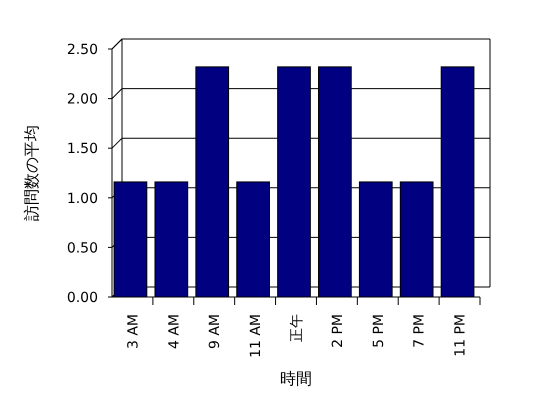 The height and width of the screenshot is (398, 548). Describe the element at coordinates (256, 336) in the screenshot. I see `x-tick-label: 11 AM` at that location.